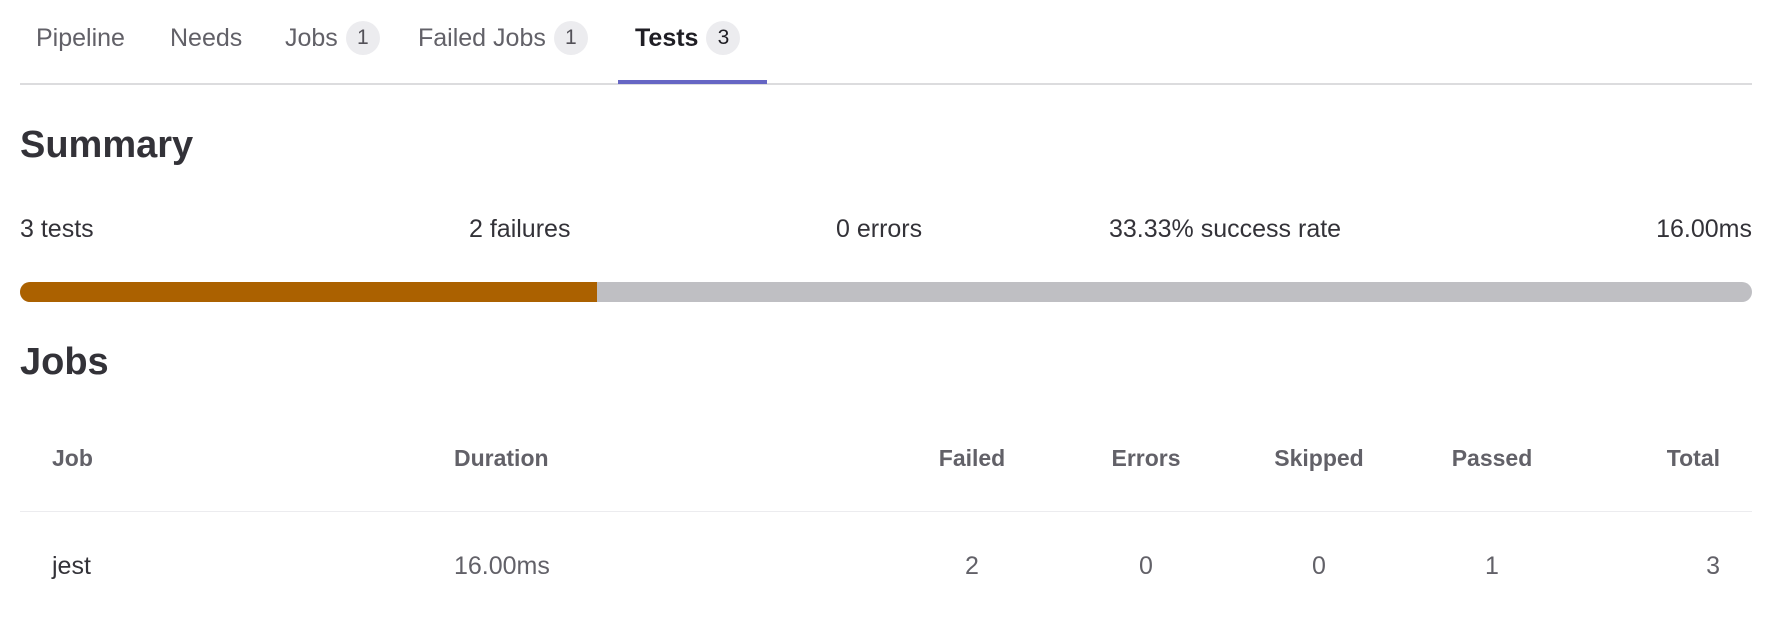 Image resolution: width=1778 pixels, height=628 pixels. I want to click on summary-heading: Summary, so click(107, 145).